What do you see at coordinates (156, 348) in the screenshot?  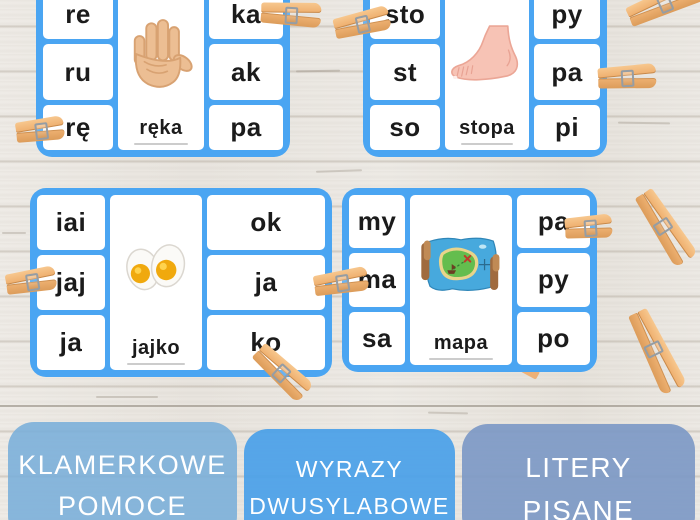 I see `word-label: jajko` at bounding box center [156, 348].